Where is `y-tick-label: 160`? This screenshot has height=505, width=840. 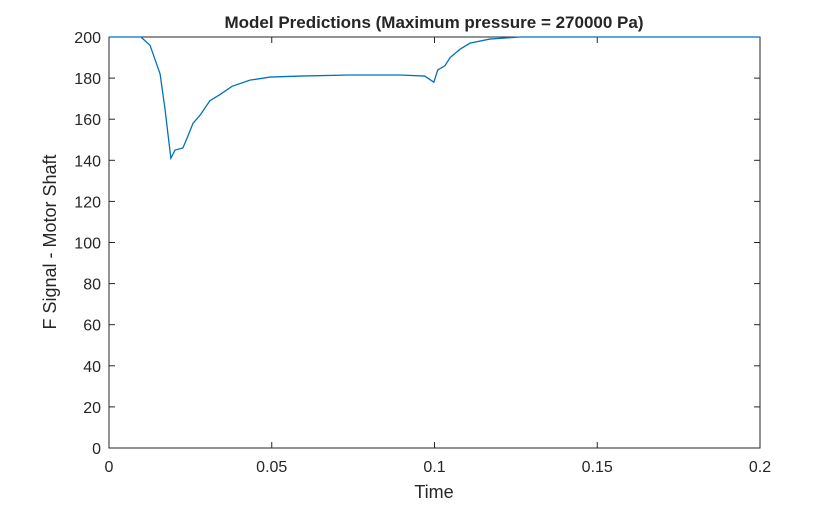 y-tick-label: 160 is located at coordinates (87, 120).